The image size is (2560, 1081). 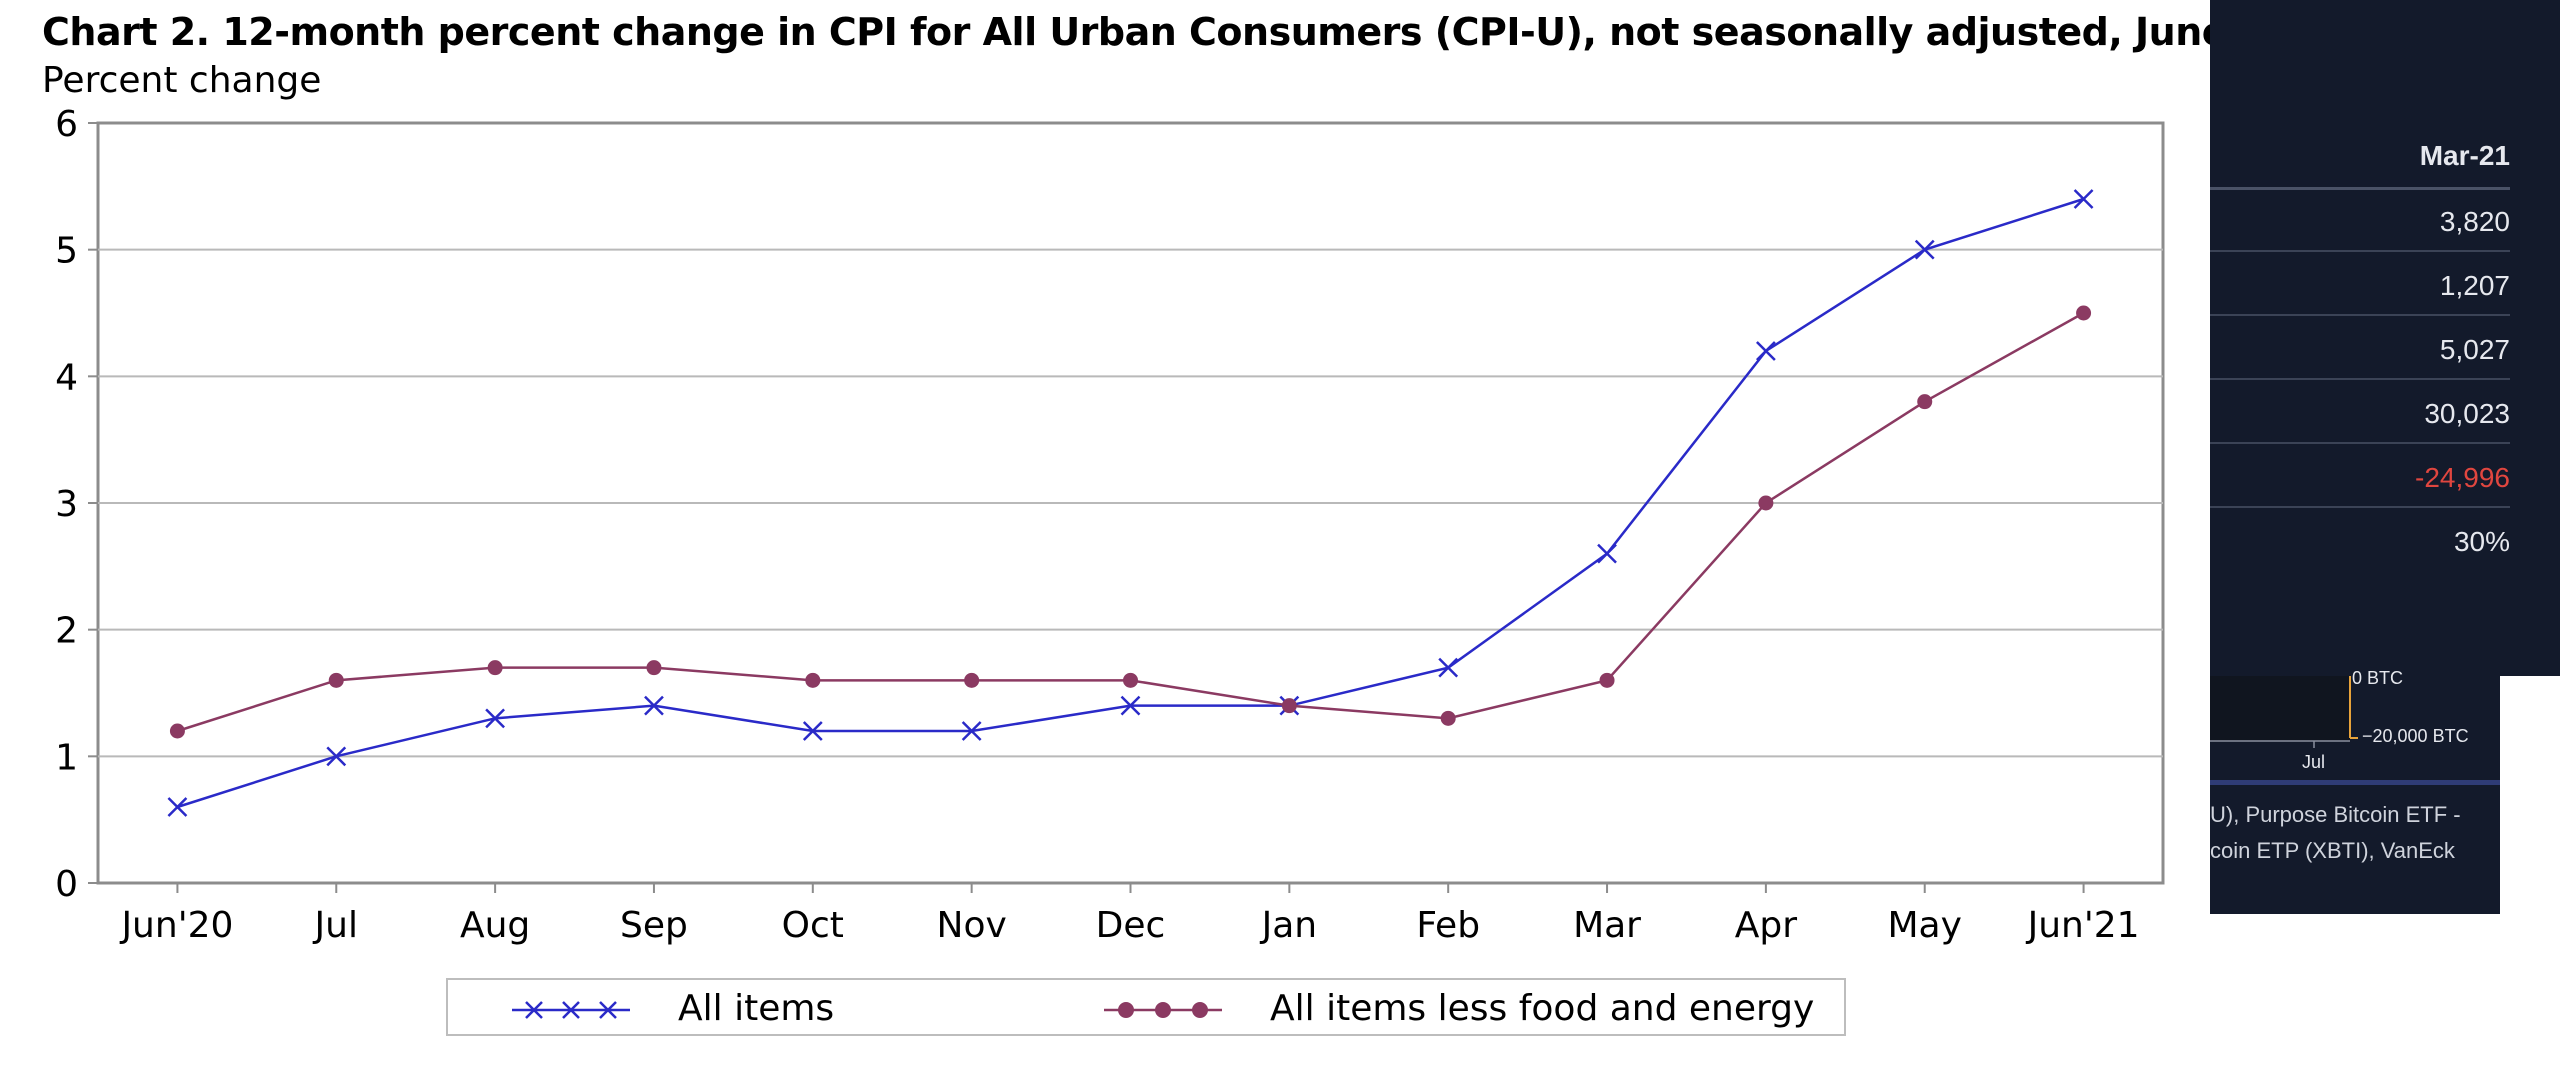 I want to click on chart-subtitle: Percent change, so click(x=182, y=80).